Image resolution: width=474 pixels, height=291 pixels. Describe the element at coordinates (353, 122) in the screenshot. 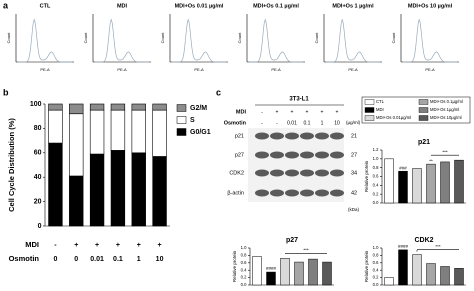

I see `unit: (µg/ml)` at that location.